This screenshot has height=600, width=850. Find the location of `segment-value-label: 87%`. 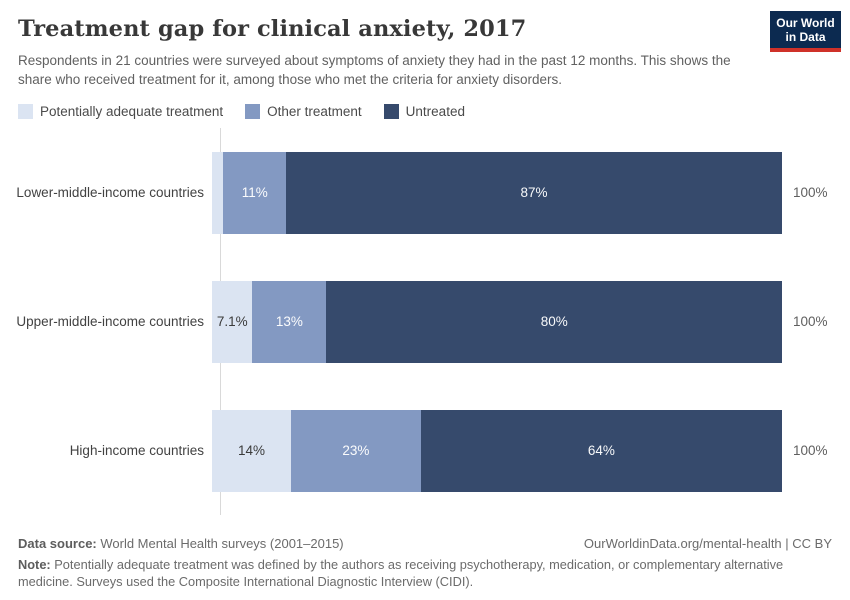

segment-value-label: 87% is located at coordinates (534, 192).